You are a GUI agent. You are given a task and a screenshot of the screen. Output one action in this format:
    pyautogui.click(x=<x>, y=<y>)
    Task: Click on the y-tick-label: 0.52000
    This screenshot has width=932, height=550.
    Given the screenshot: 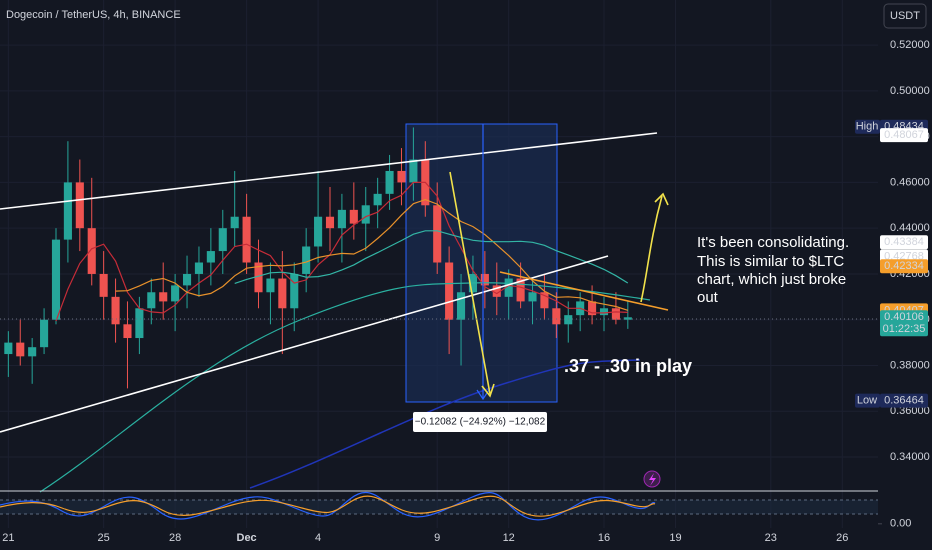 What is the action you would take?
    pyautogui.click(x=910, y=45)
    